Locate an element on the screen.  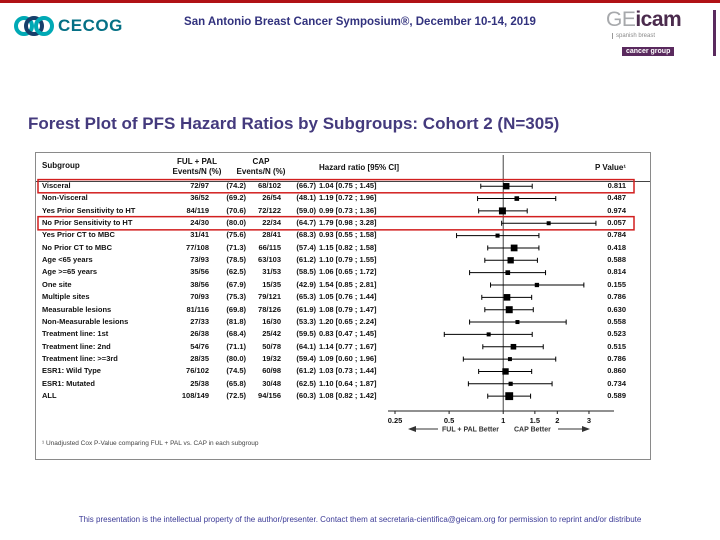
cell-subgroup: Age <65 years is located at coordinates (67, 260).